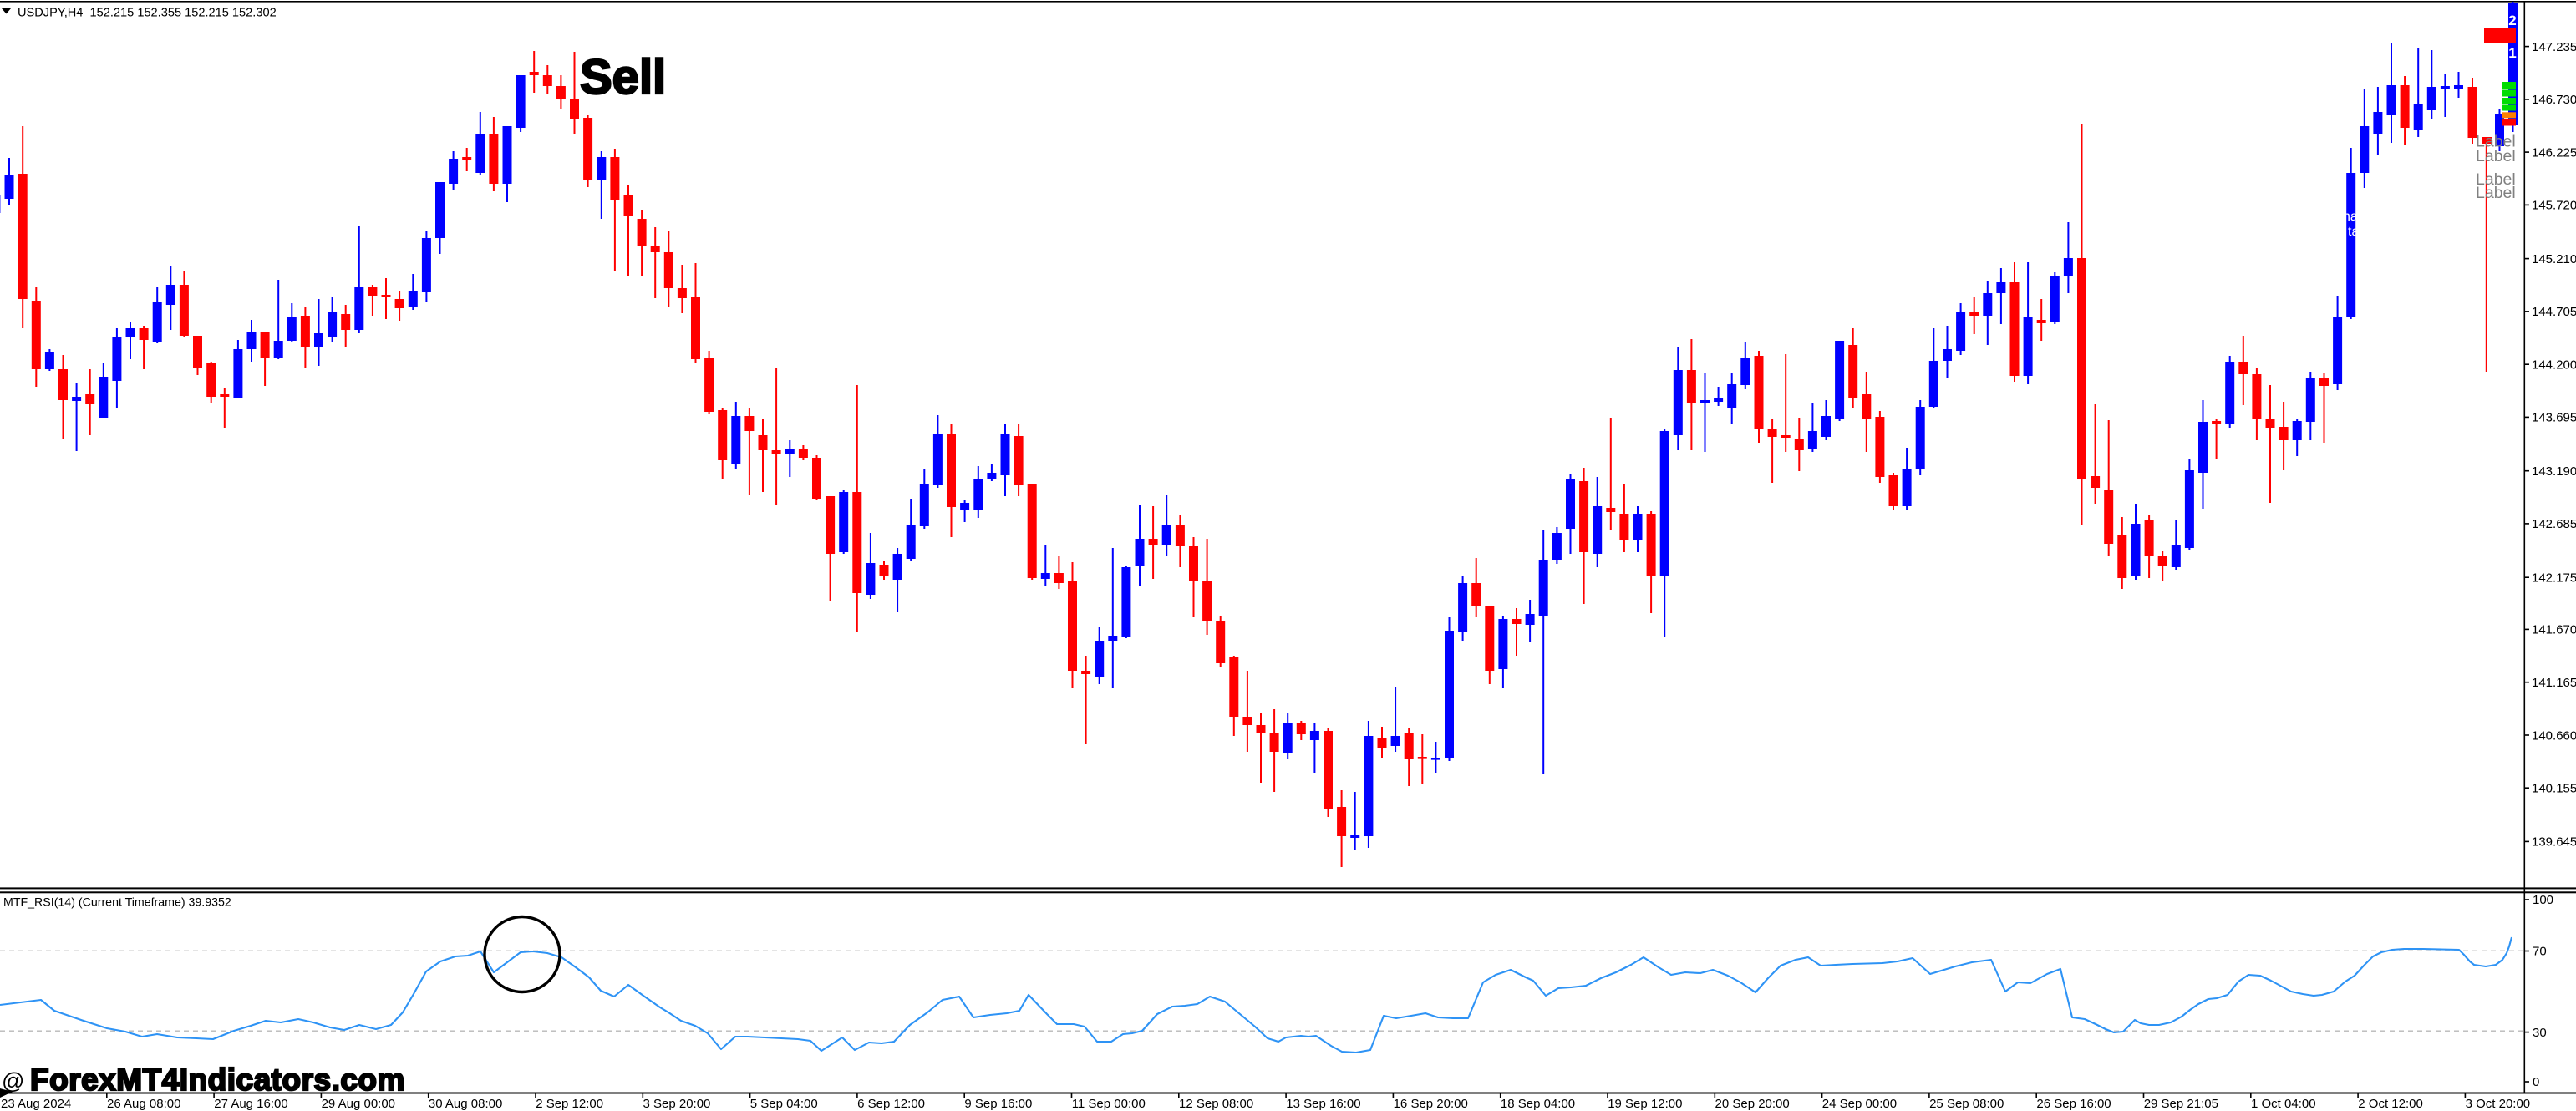 The height and width of the screenshot is (1111, 2576). What do you see at coordinates (1645, 1104) in the screenshot?
I see `svg-text: 19 Sep 12:00` at bounding box center [1645, 1104].